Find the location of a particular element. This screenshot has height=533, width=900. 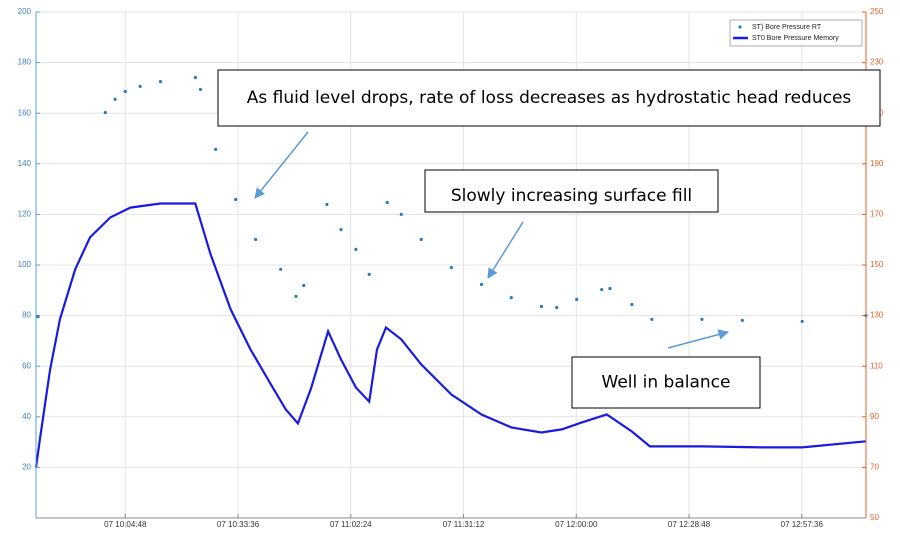

y2-tick-label: 230 is located at coordinates (877, 62).